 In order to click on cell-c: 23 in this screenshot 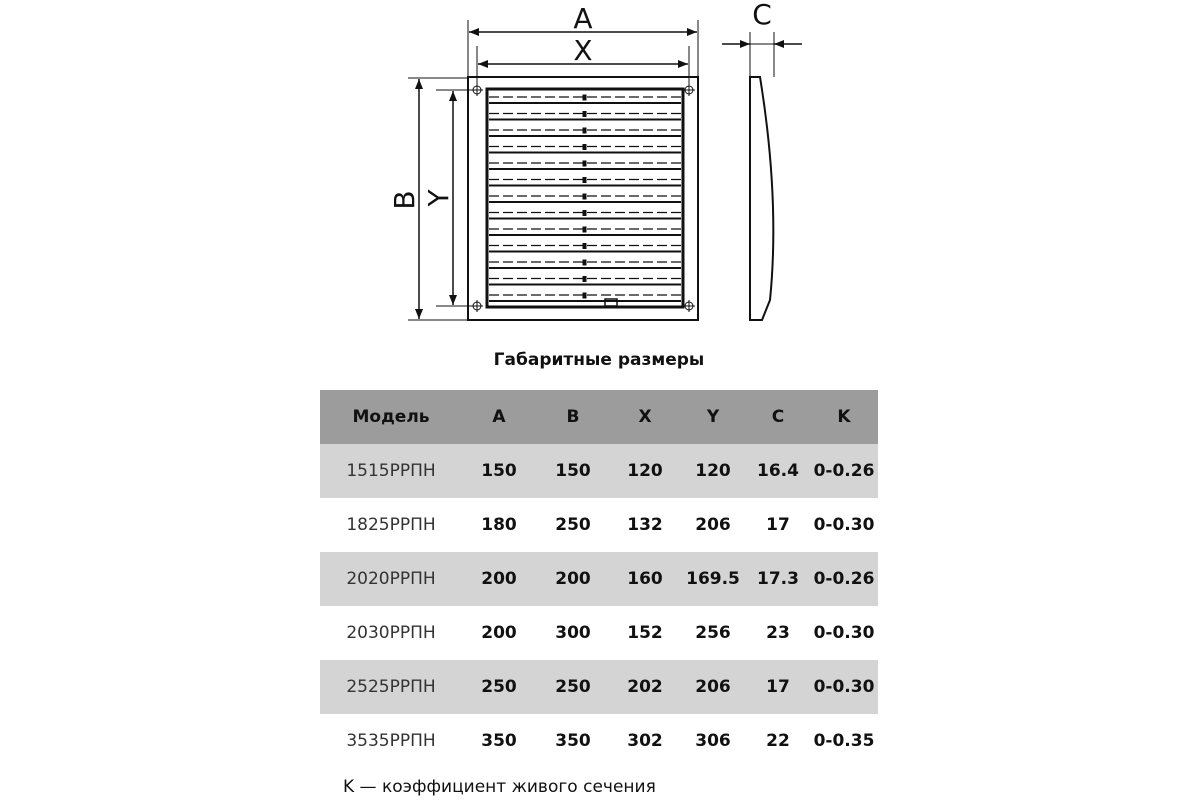, I will do `click(778, 633)`.